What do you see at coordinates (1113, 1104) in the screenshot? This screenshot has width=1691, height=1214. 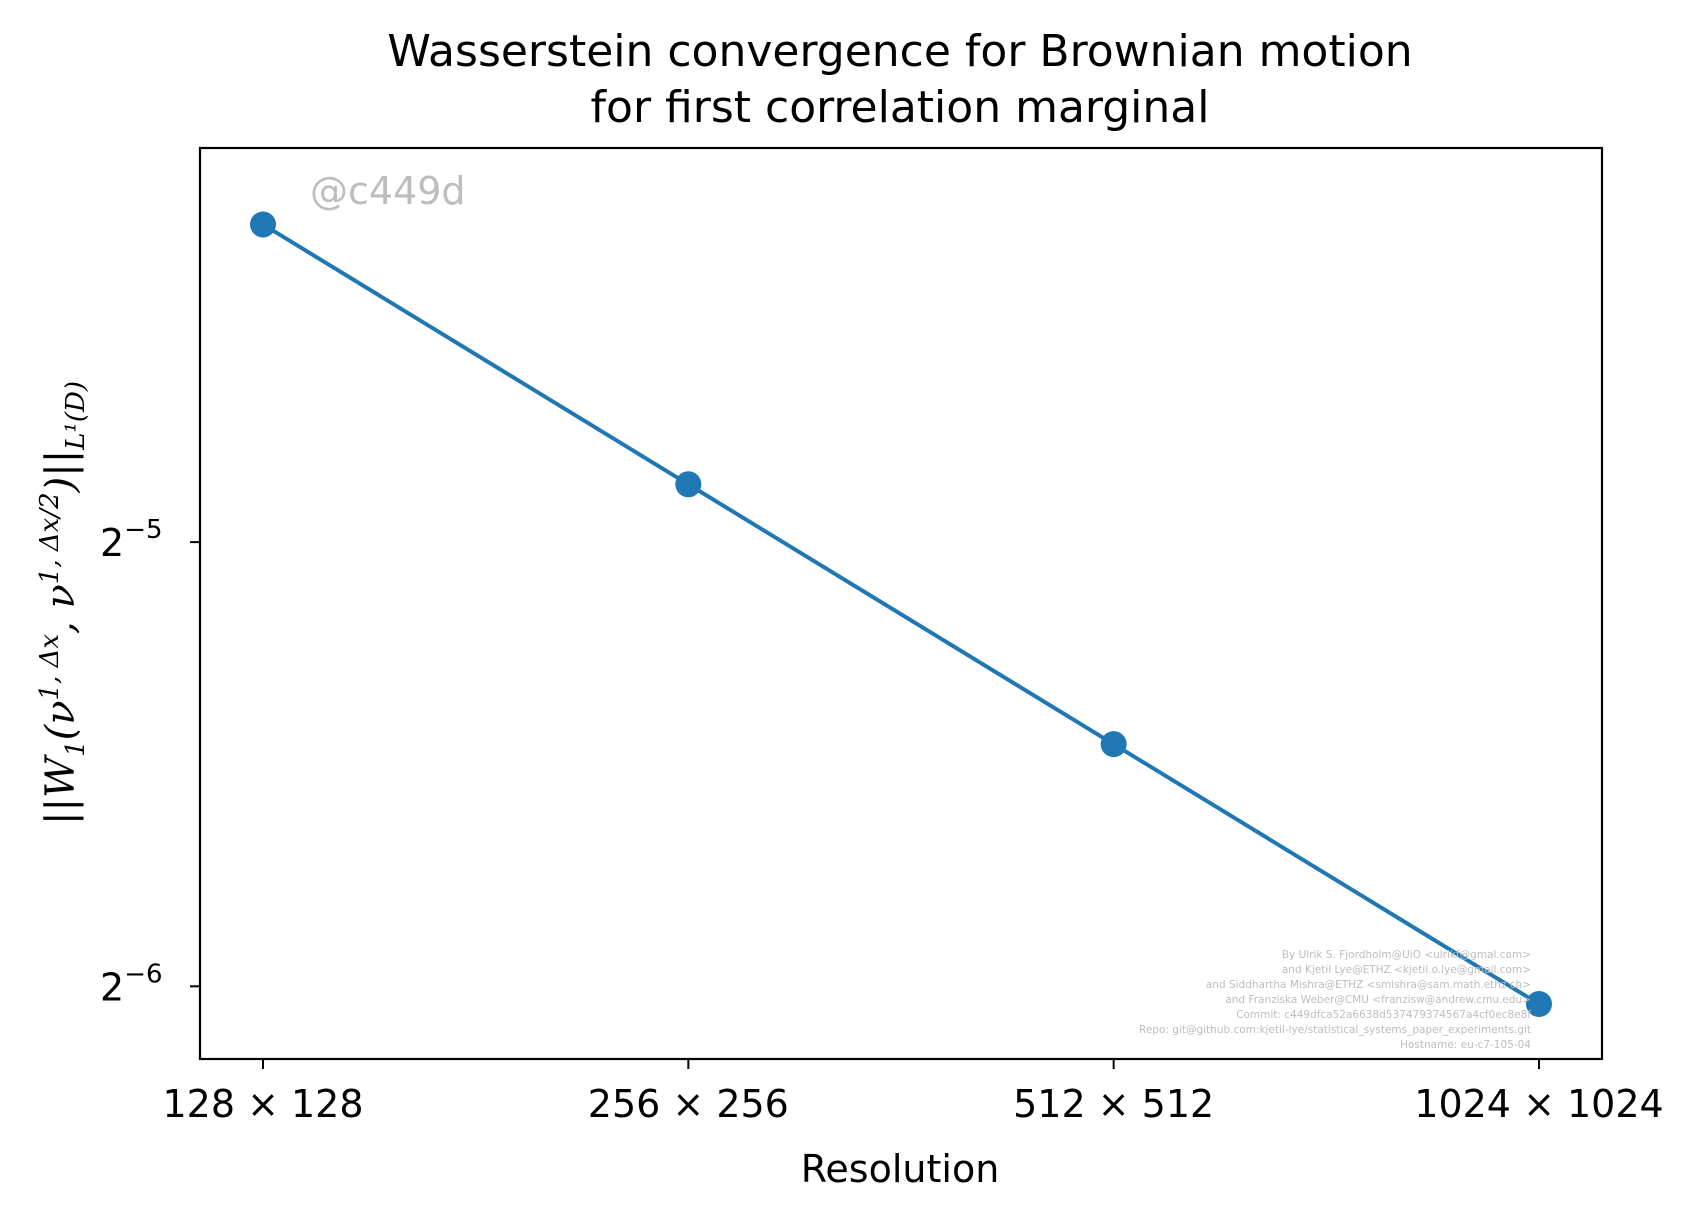 I see `x-tick-label: 512 × 512` at bounding box center [1113, 1104].